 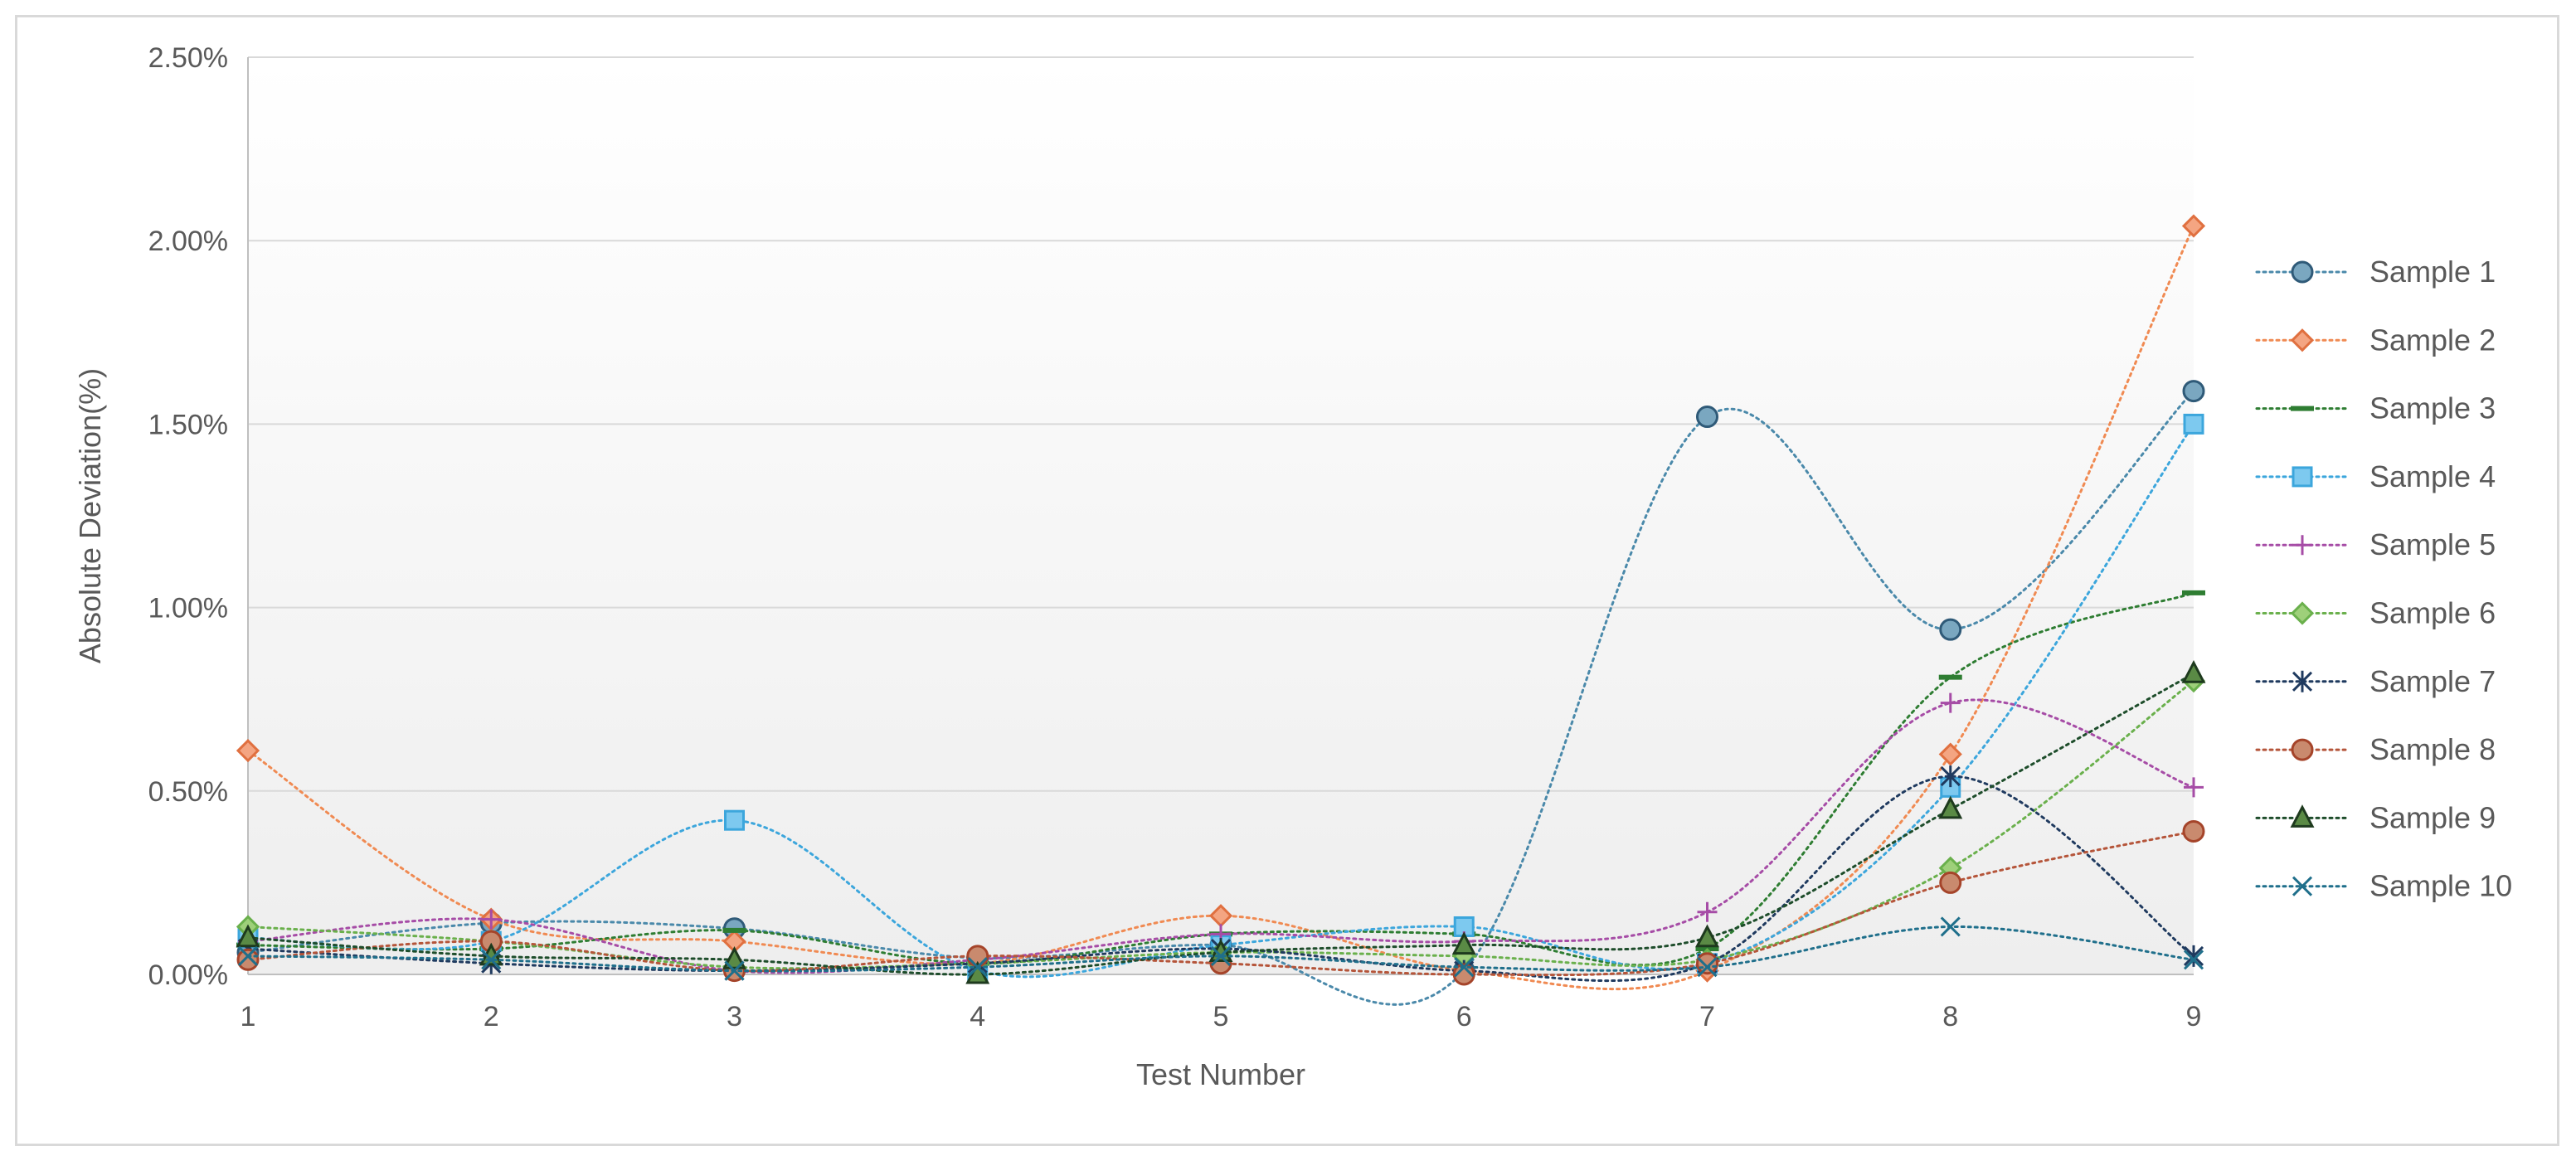 What do you see at coordinates (2432, 613) in the screenshot?
I see `legend-label: Sample 6` at bounding box center [2432, 613].